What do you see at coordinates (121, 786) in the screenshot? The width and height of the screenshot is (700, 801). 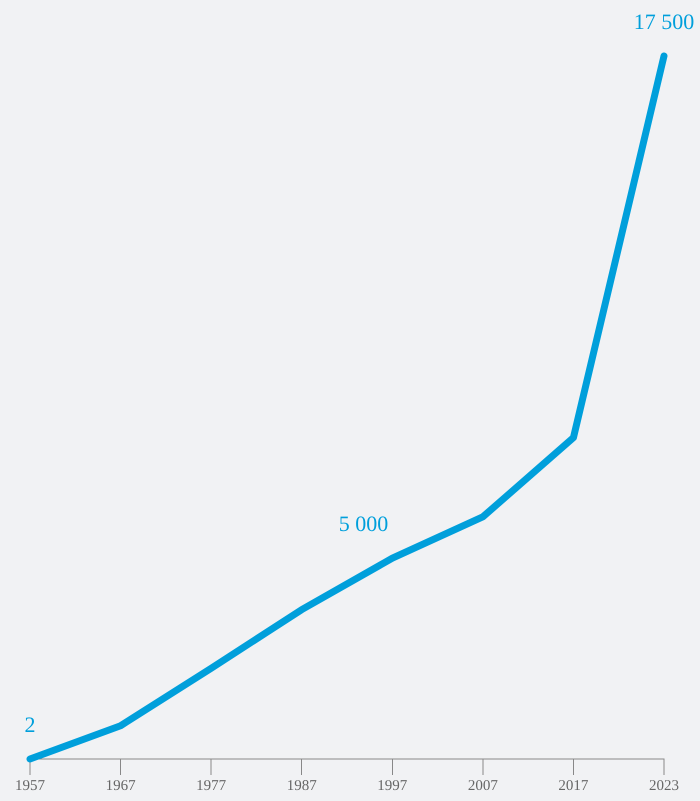 I see `x-tick-label: 1967` at bounding box center [121, 786].